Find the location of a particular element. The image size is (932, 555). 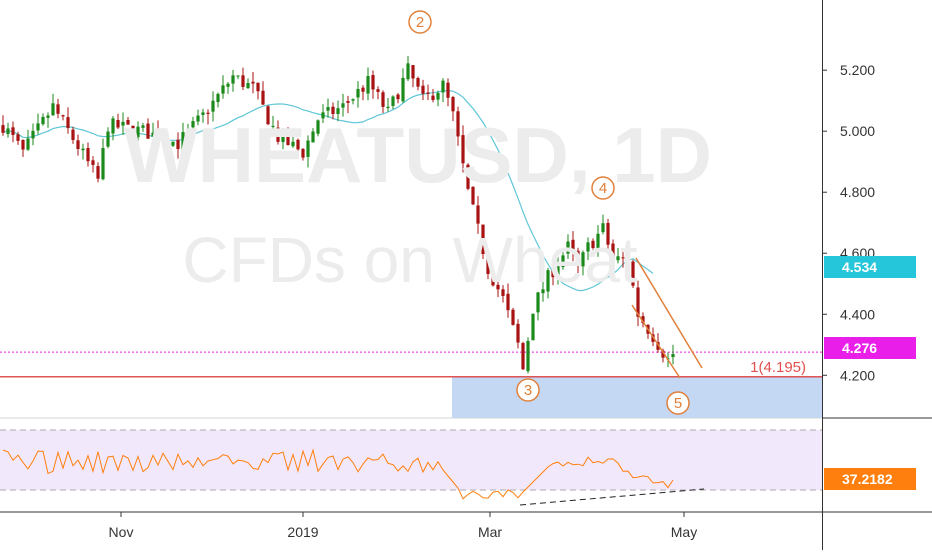

y-tick-label: 5.000 is located at coordinates (857, 131).